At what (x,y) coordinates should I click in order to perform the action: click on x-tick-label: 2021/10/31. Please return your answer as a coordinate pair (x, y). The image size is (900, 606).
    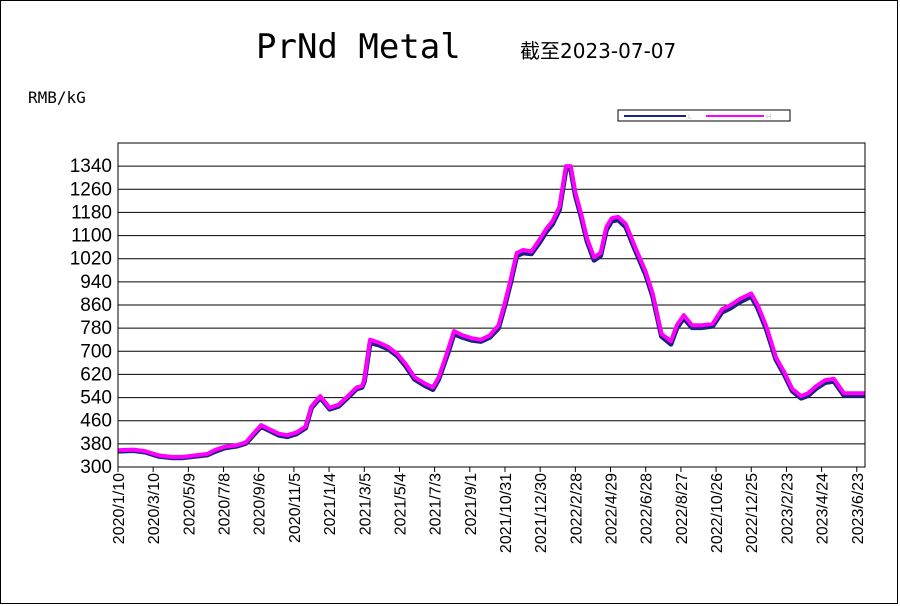
    Looking at the image, I should click on (506, 513).